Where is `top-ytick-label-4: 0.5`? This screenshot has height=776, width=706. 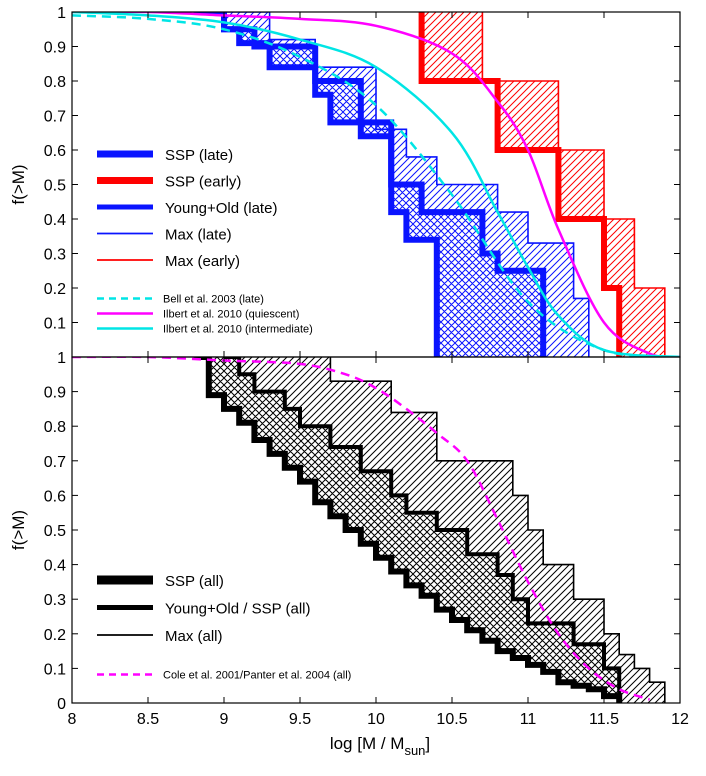 top-ytick-label-4: 0.5 is located at coordinates (55, 186).